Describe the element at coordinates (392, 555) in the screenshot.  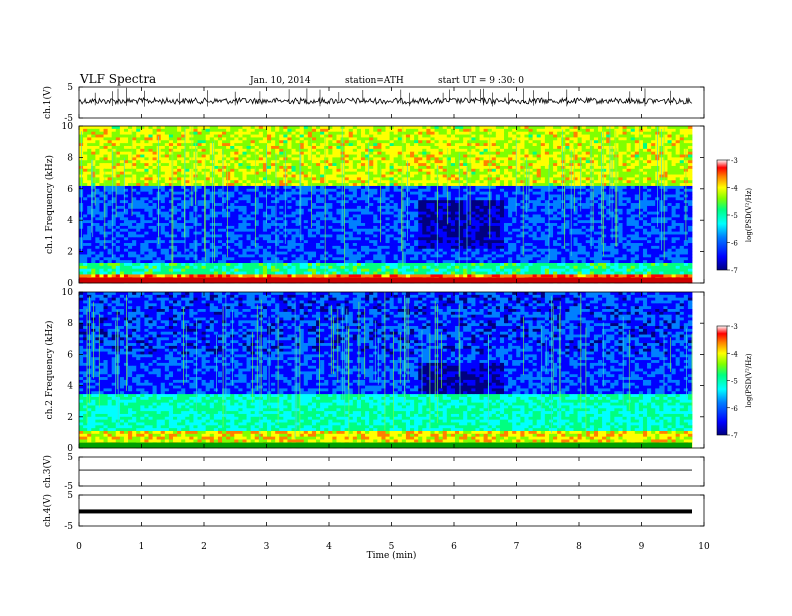
I see `x-axis-label: Time (min)` at that location.